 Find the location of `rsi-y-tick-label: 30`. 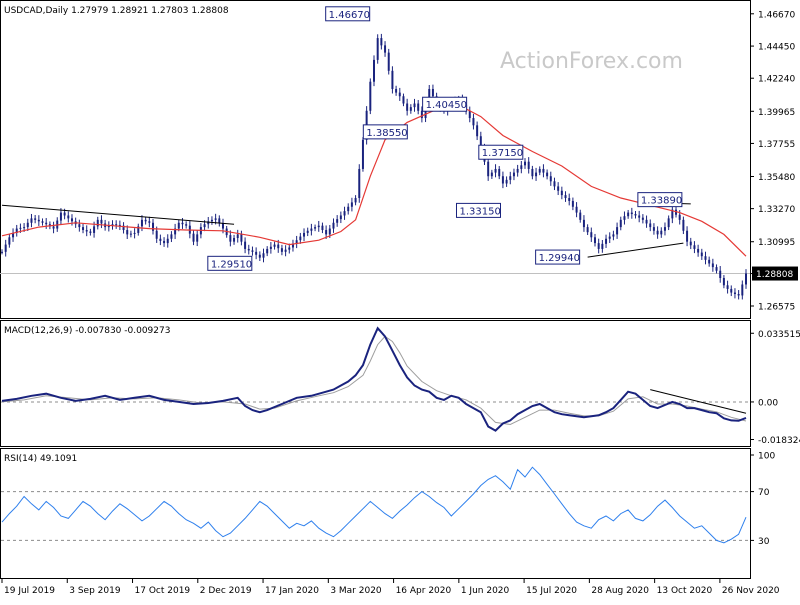

rsi-y-tick-label: 30 is located at coordinates (764, 542).